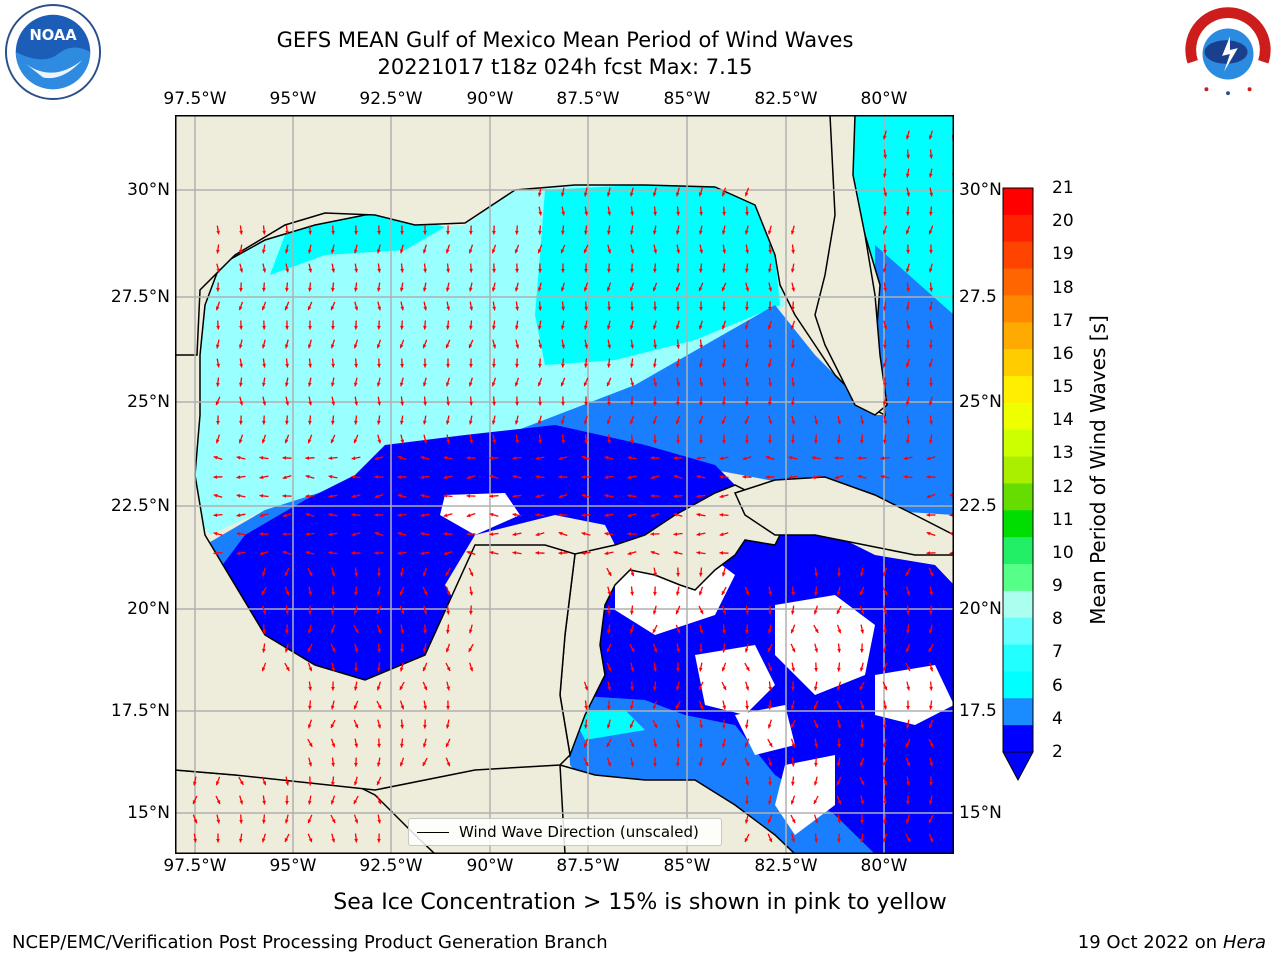 The height and width of the screenshot is (960, 1280). What do you see at coordinates (1057, 718) in the screenshot?
I see `colorbar-tick: 4` at bounding box center [1057, 718].